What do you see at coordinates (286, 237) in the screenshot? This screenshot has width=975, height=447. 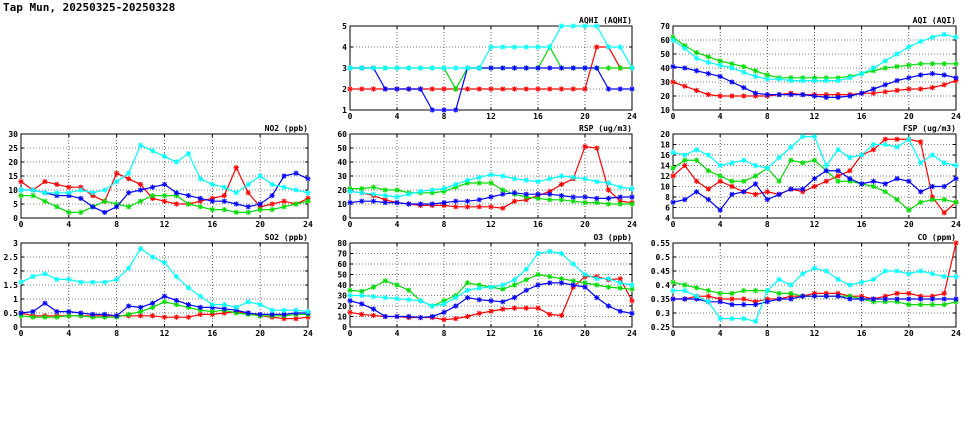 I see `chart-title: SO2 (ppb)` at bounding box center [286, 237].